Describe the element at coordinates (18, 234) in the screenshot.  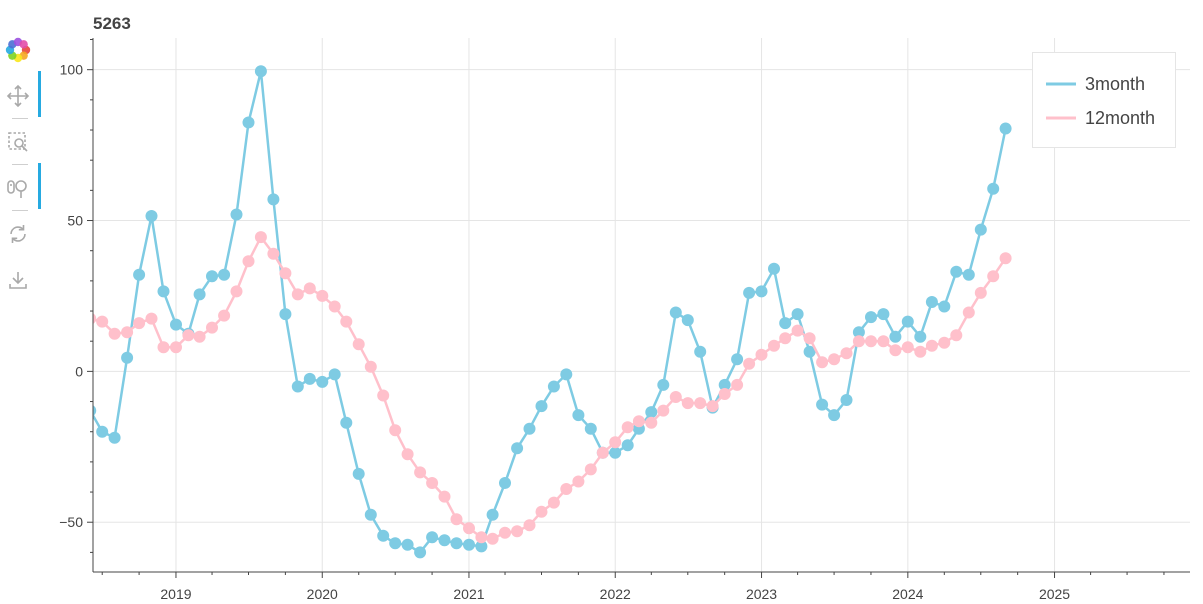
I see `reset-icon` at that location.